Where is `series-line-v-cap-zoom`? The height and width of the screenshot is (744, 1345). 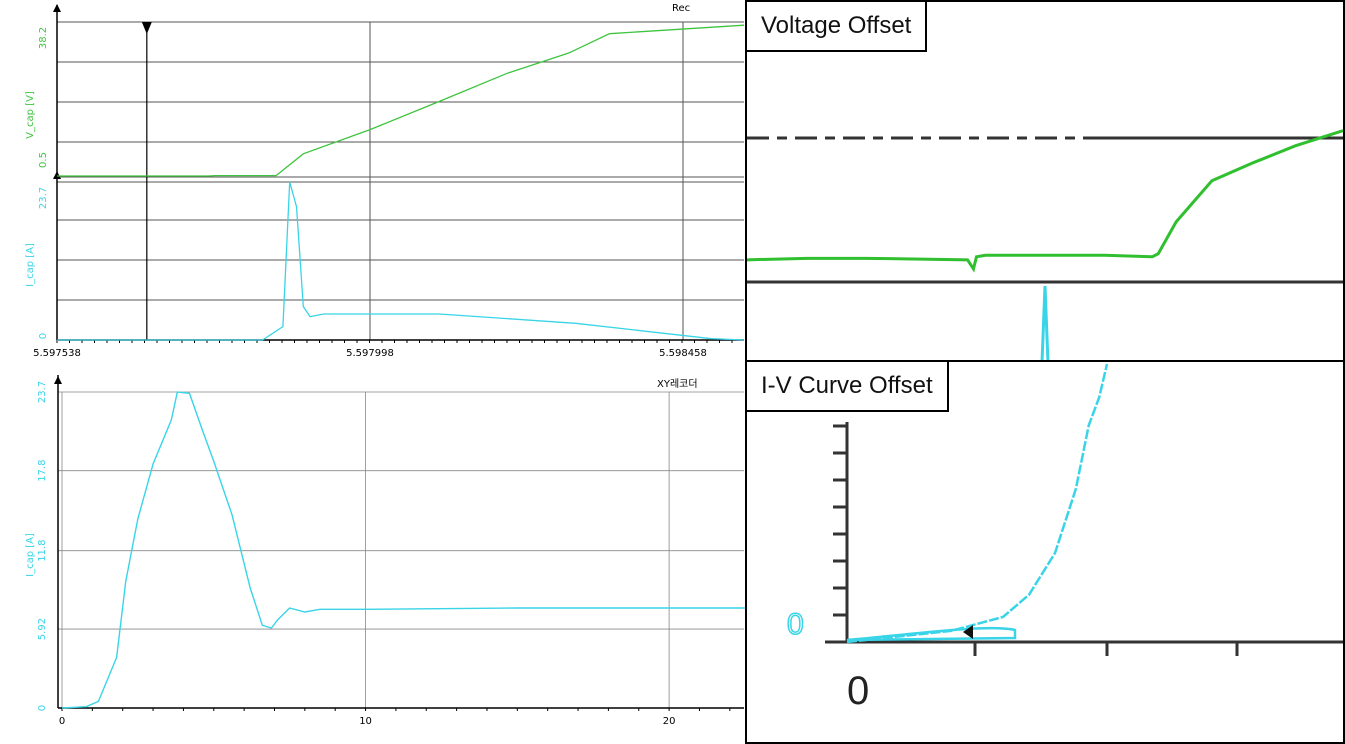 series-line-v-cap-zoom is located at coordinates (1045, 201).